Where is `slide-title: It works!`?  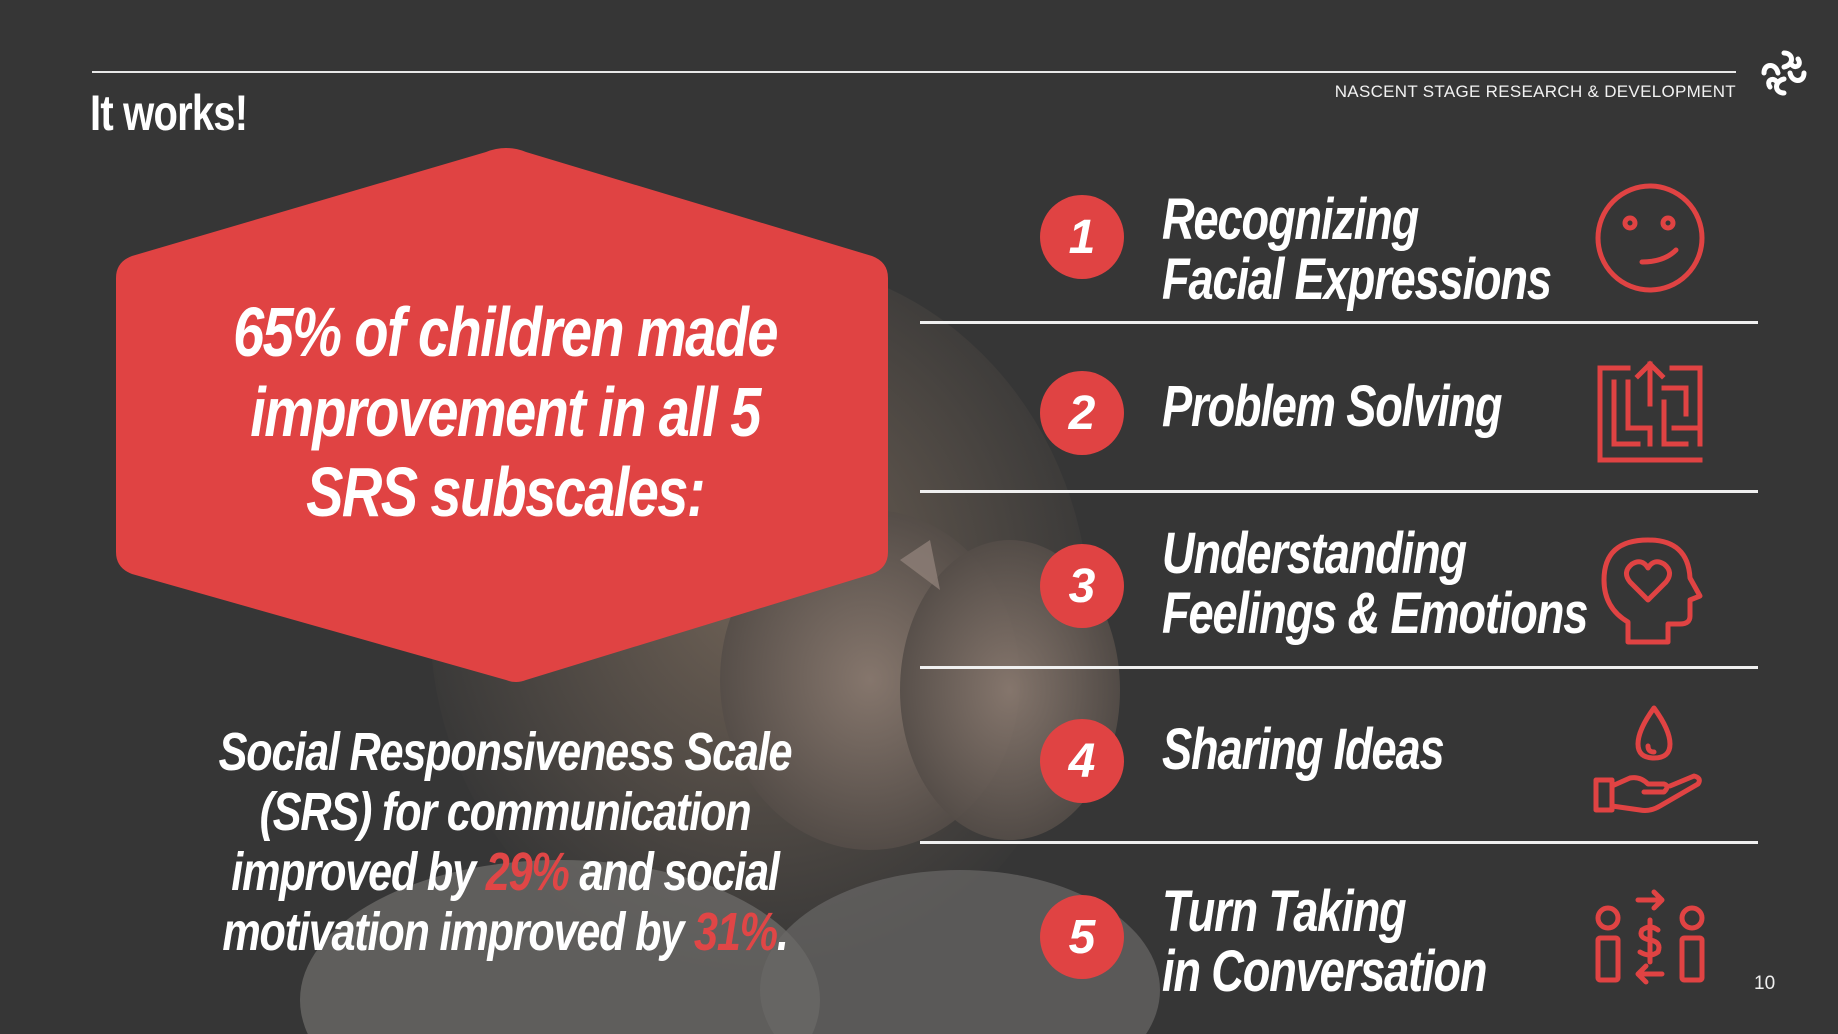
slide-title: It works! is located at coordinates (169, 113).